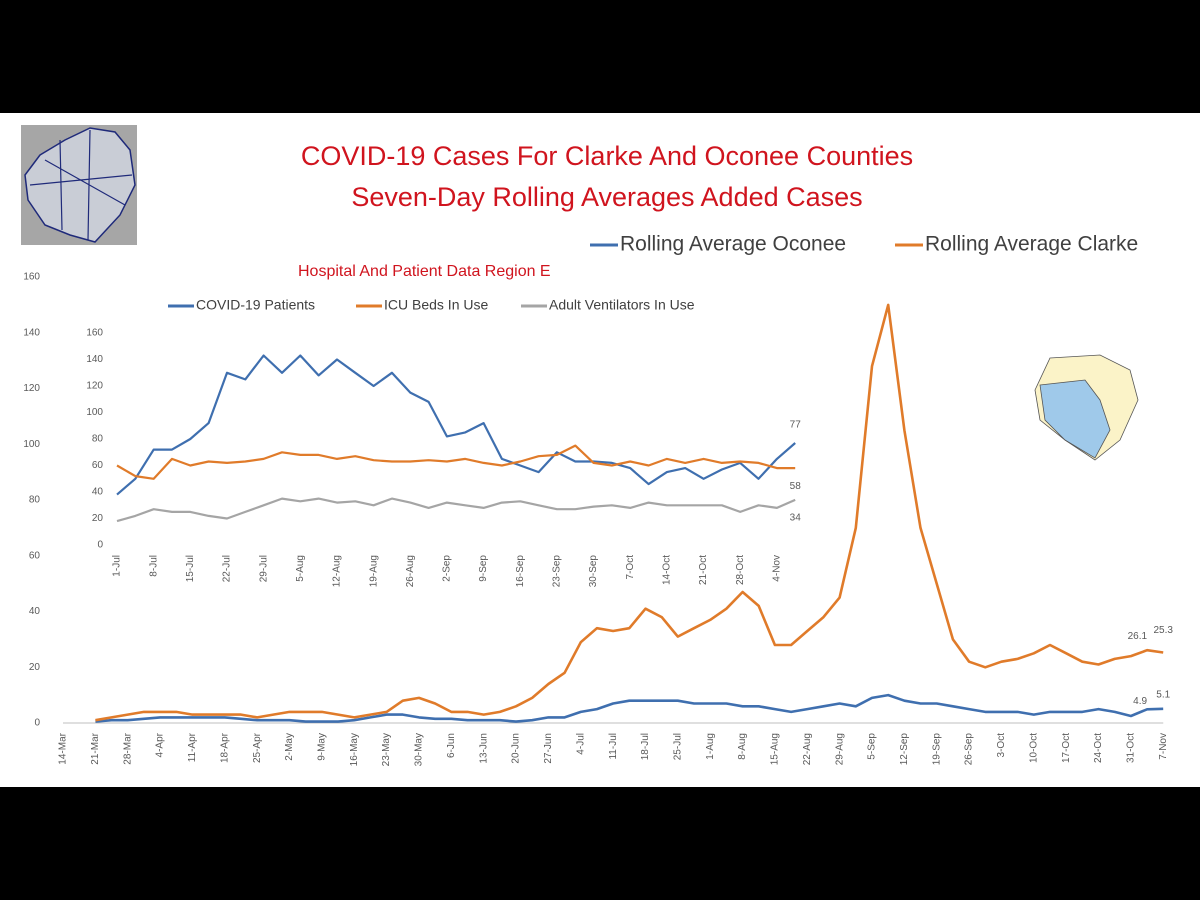  Describe the element at coordinates (1163, 694) in the screenshot. I see `data-label: 5.1` at that location.